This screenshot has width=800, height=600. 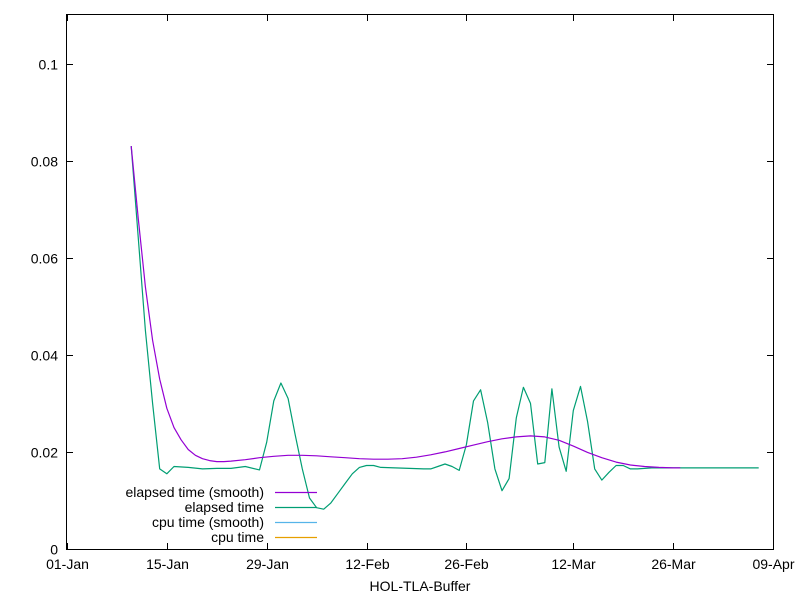 What do you see at coordinates (194, 492) in the screenshot?
I see `legend-label: elapsed time (smooth)` at bounding box center [194, 492].